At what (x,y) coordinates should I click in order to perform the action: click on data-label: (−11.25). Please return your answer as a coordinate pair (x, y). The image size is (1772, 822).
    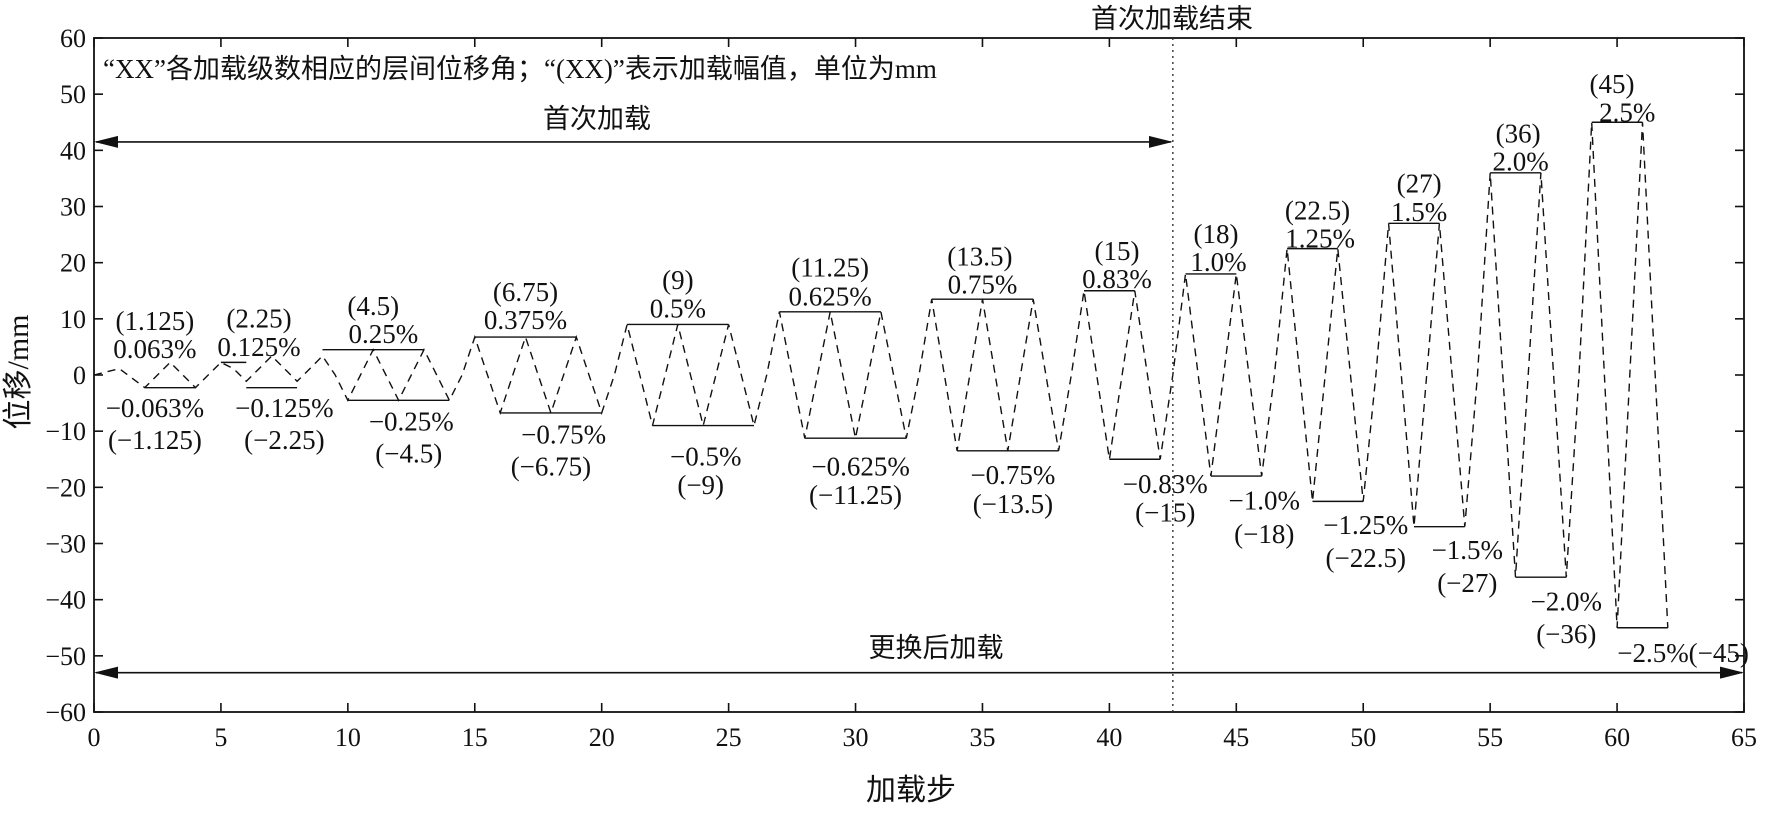
    Looking at the image, I should click on (855, 495).